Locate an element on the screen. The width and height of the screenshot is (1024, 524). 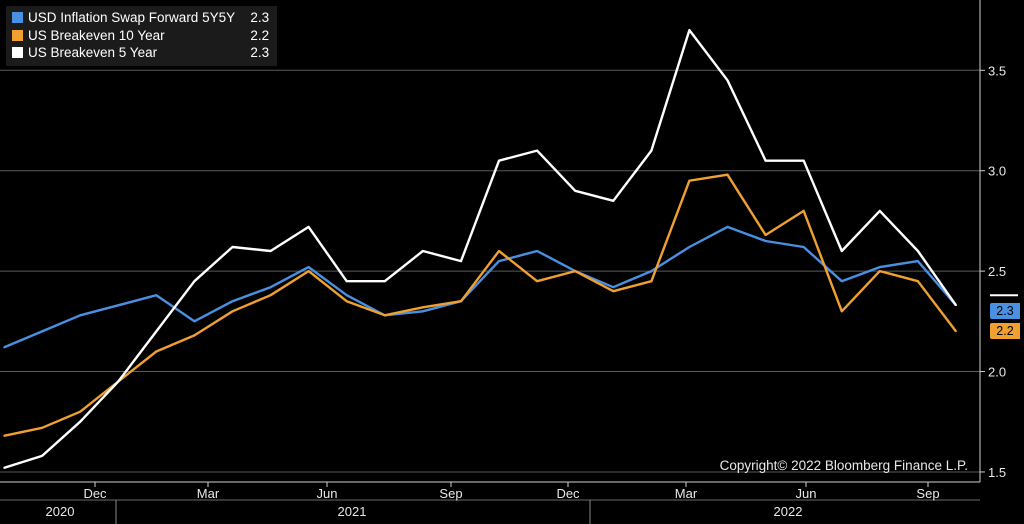
legend-entry-breakeven-5y: US Breakeven 5 Year 2.3 is located at coordinates (140, 53).